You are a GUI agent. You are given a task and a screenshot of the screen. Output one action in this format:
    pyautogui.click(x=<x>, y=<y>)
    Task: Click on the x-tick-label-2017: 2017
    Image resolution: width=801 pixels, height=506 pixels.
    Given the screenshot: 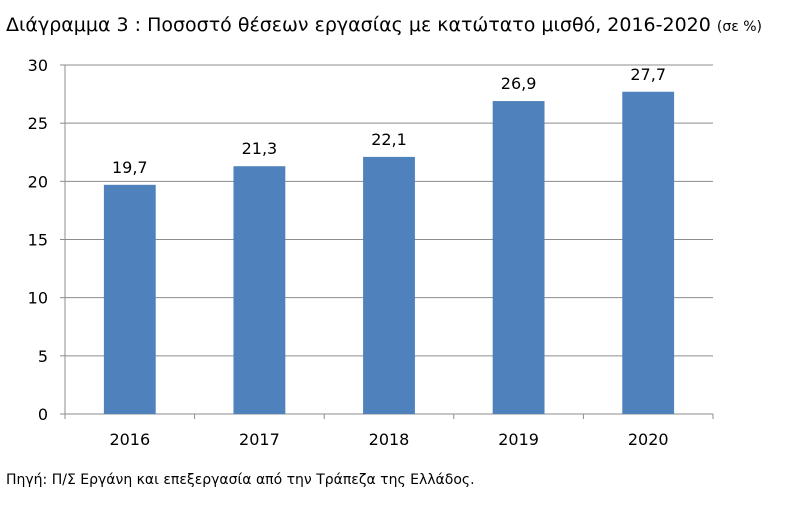 What is the action you would take?
    pyautogui.click(x=259, y=439)
    